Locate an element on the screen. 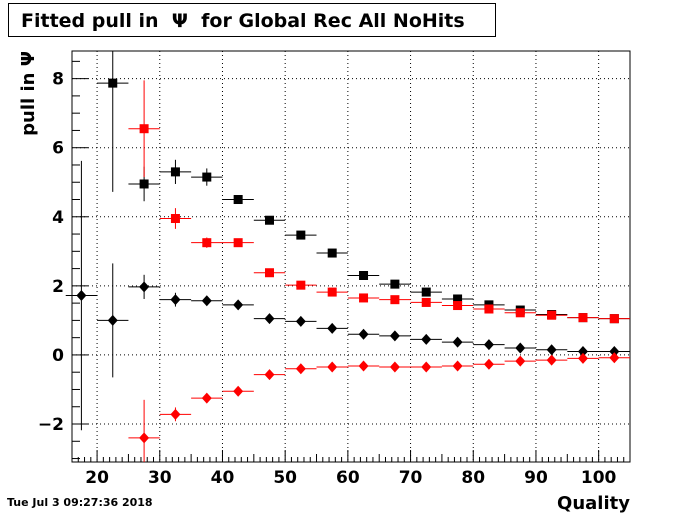  y-tick-label: 4 is located at coordinates (58, 218).